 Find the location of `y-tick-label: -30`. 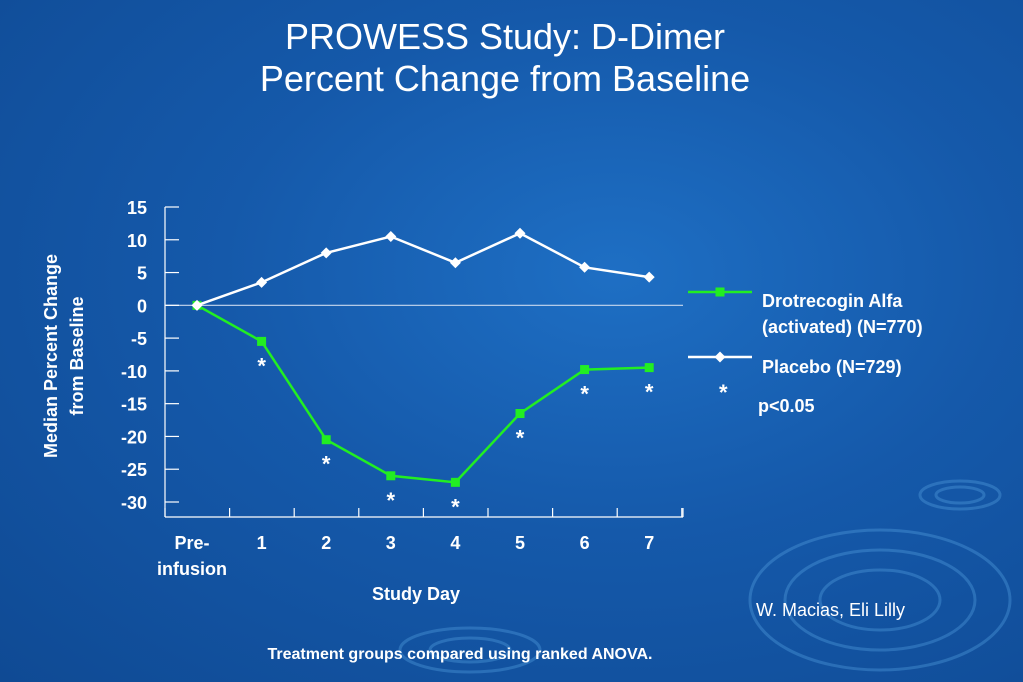

y-tick-label: -30 is located at coordinates (134, 503).